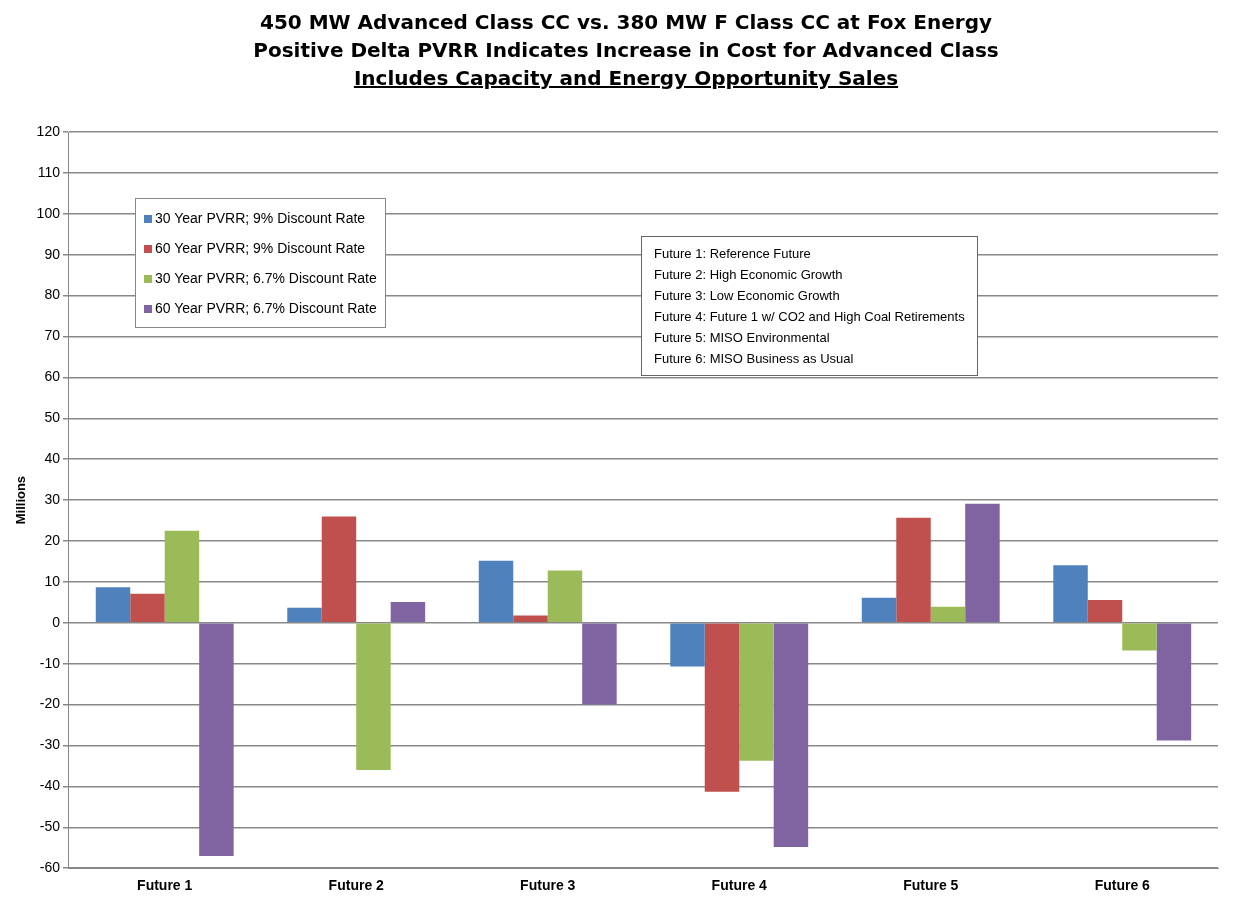 This screenshot has height=909, width=1252. What do you see at coordinates (56, 621) in the screenshot?
I see `y-tick-label: 0` at bounding box center [56, 621].